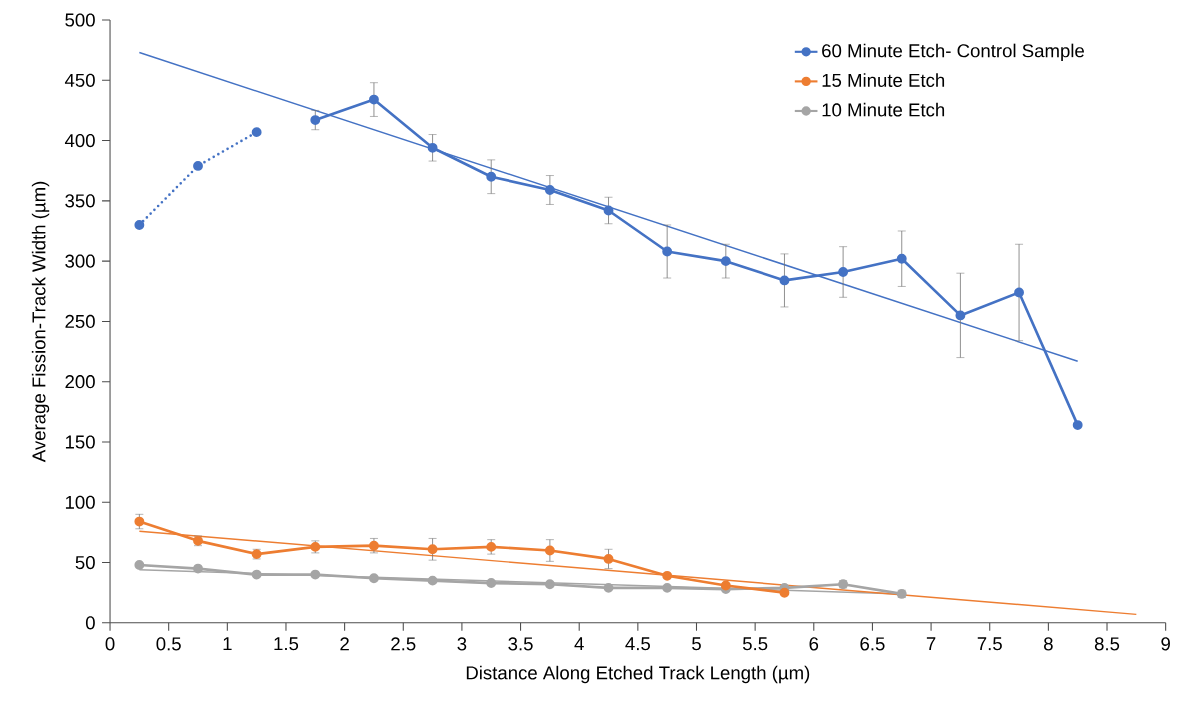 This screenshot has width=1187, height=711. What do you see at coordinates (872, 644) in the screenshot?
I see `x-tick-label: 6.5` at bounding box center [872, 644].